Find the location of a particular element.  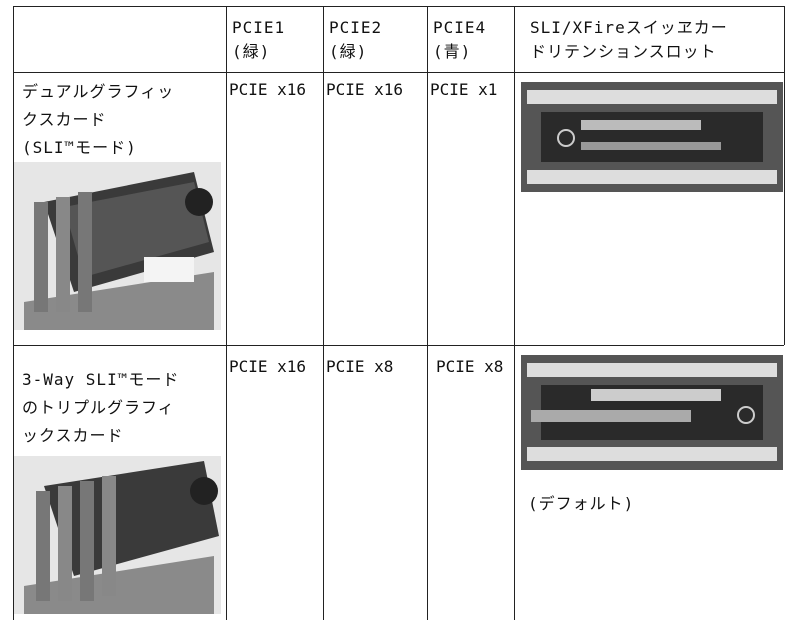

row-label: 3-Way SLI™モード のトリプルグラフィ ックスカード is located at coordinates (100, 408).